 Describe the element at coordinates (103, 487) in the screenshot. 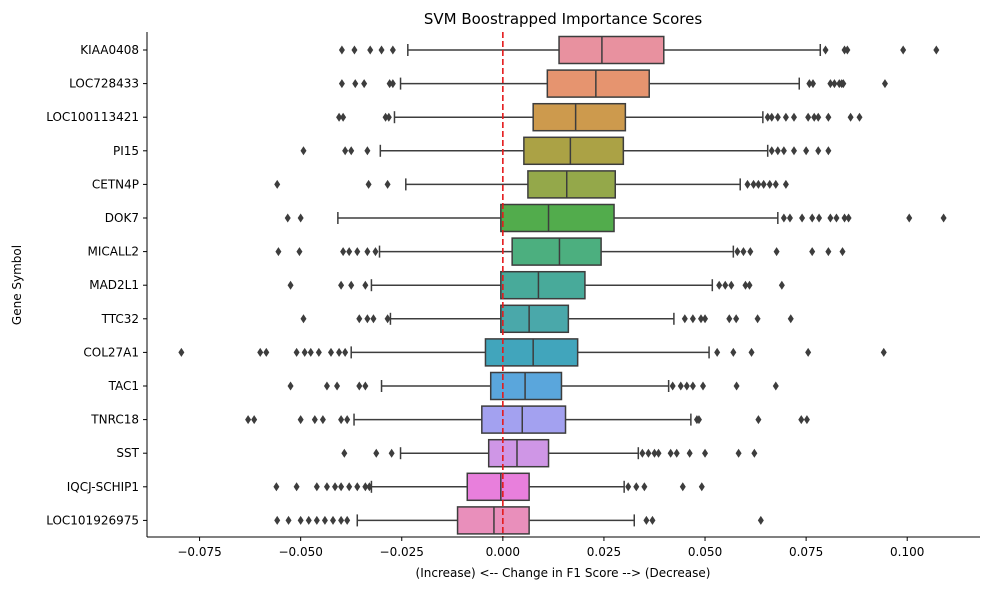

I see `y-tick-label: IQCJ-SCHIP1` at that location.